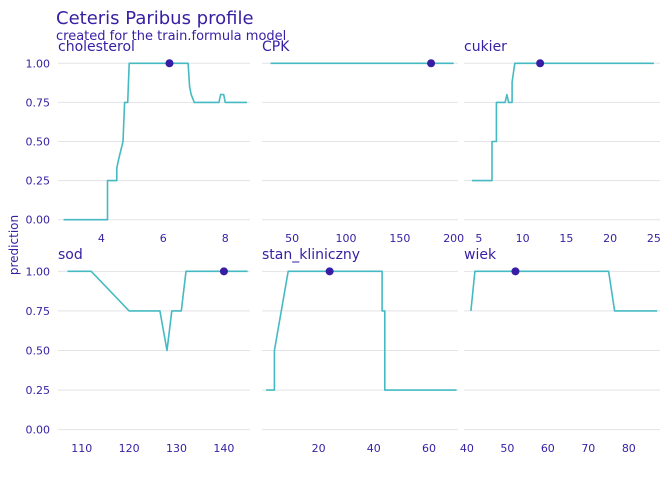  I want to click on x-tick-label: 130, so click(176, 448).